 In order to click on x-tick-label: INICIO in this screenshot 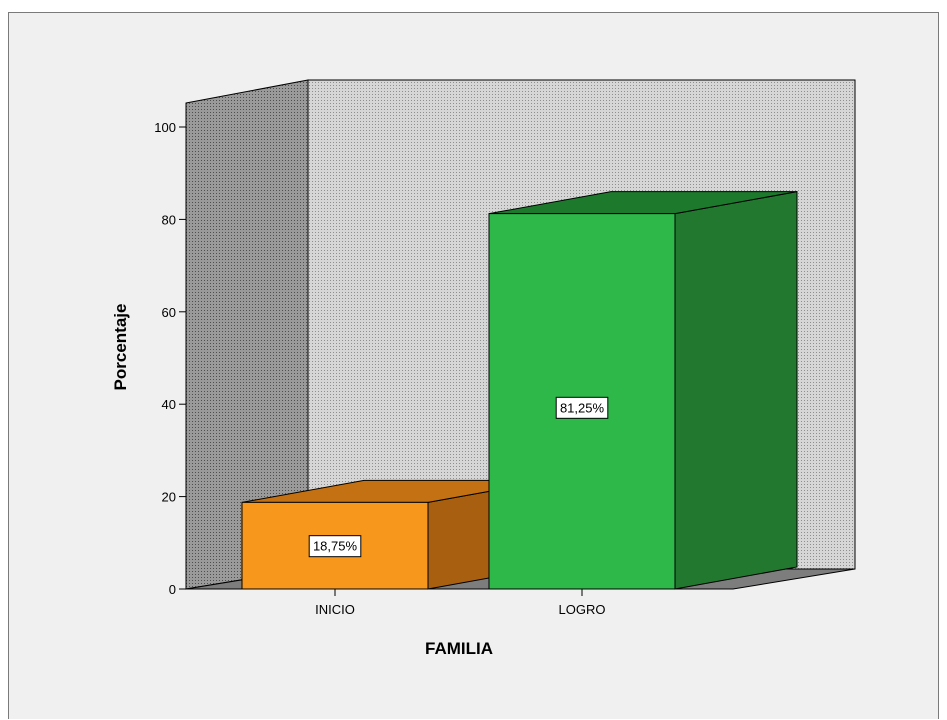, I will do `click(335, 609)`.